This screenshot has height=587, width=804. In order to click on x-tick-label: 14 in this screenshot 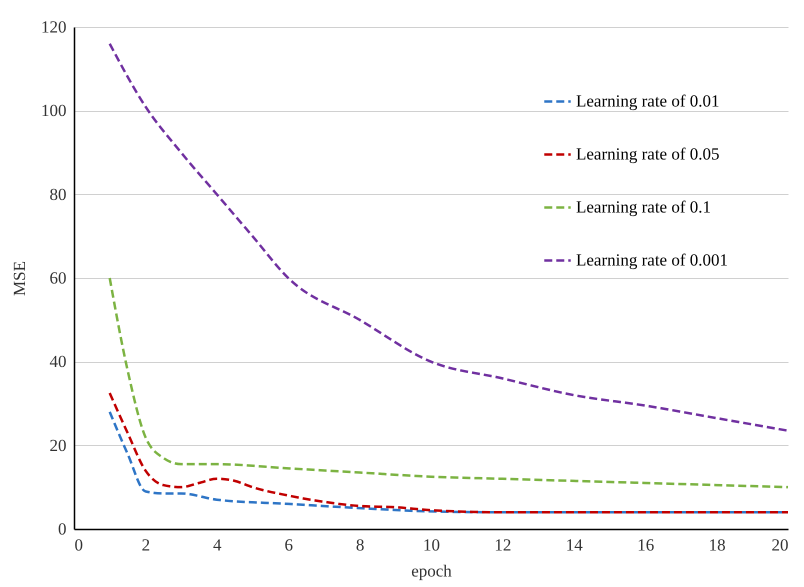, I will do `click(575, 545)`.